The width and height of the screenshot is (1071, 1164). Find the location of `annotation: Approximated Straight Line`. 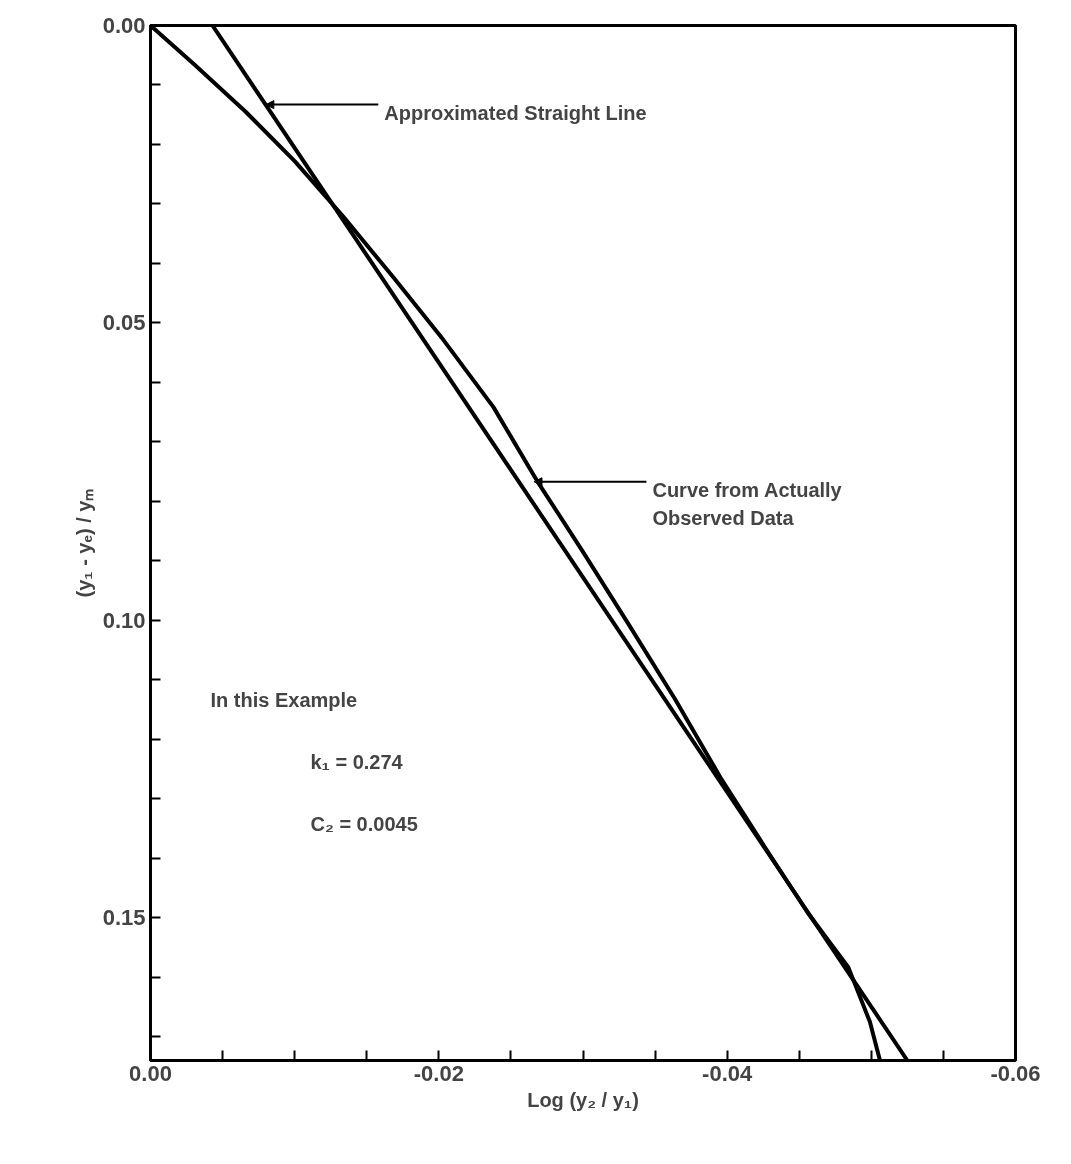

annotation: Approximated Straight Line is located at coordinates (515, 112).